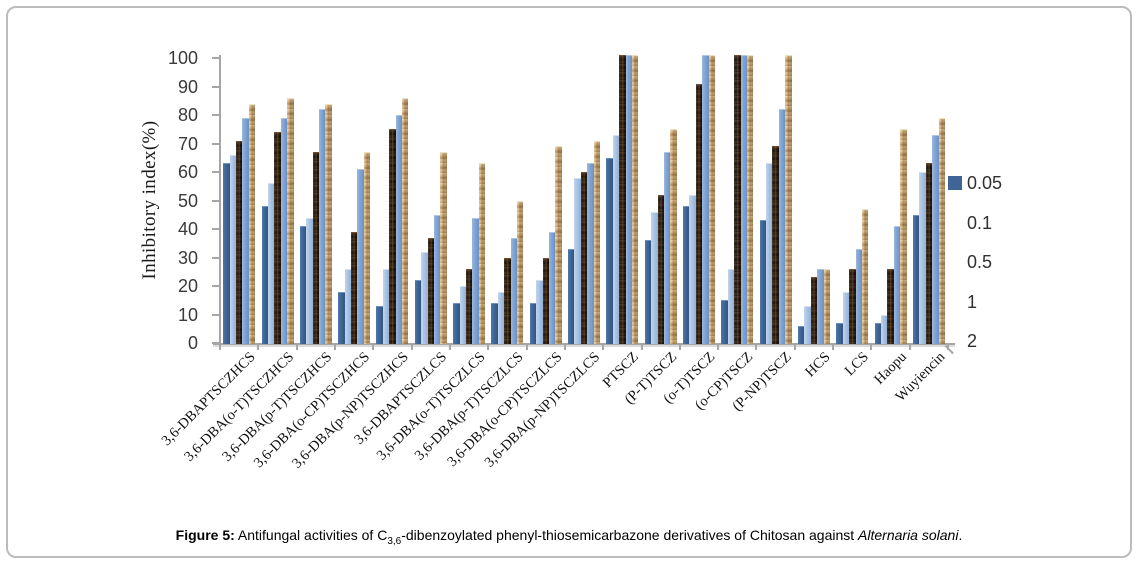 This screenshot has height=565, width=1138. I want to click on caption-figure-label: Figure 5:, so click(205, 535).